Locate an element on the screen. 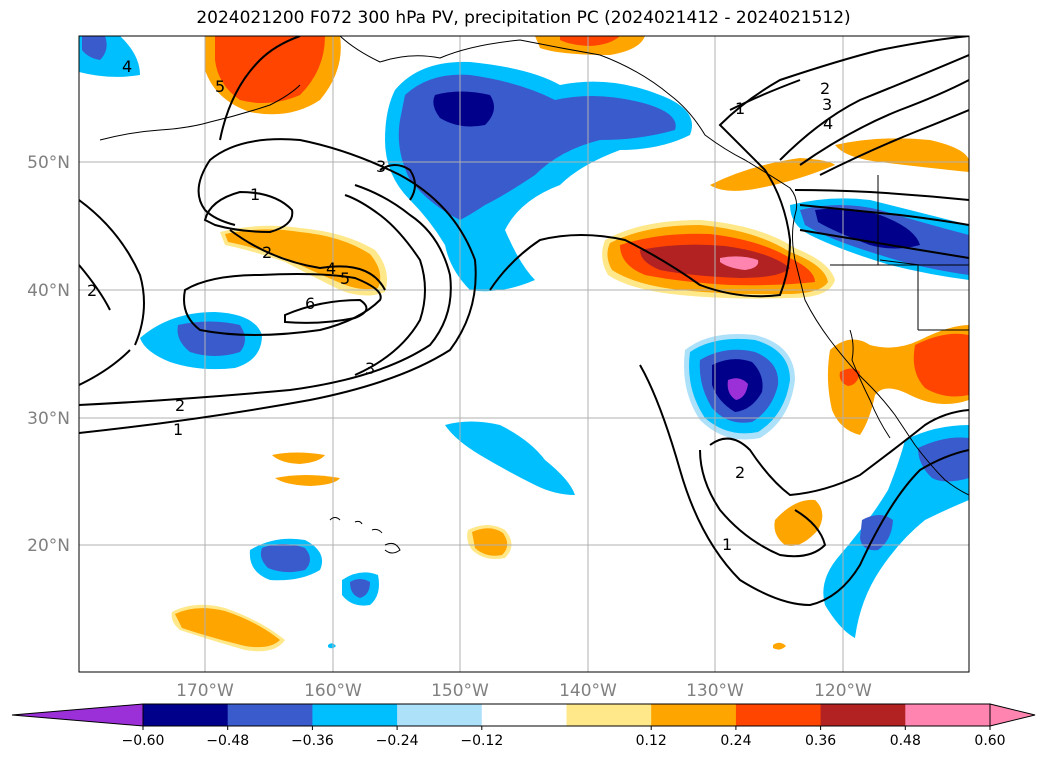 Image resolution: width=1047 pixels, height=765 pixels. colorbar-tick-label: −0.60 is located at coordinates (143, 741).